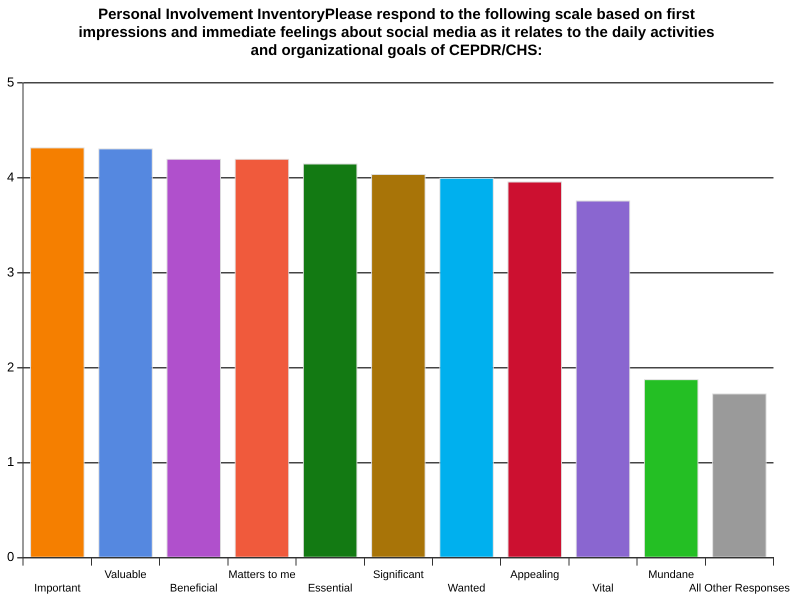 This screenshot has height=605, width=793. Describe the element at coordinates (467, 588) in the screenshot. I see `x-tick-label: Wanted` at that location.